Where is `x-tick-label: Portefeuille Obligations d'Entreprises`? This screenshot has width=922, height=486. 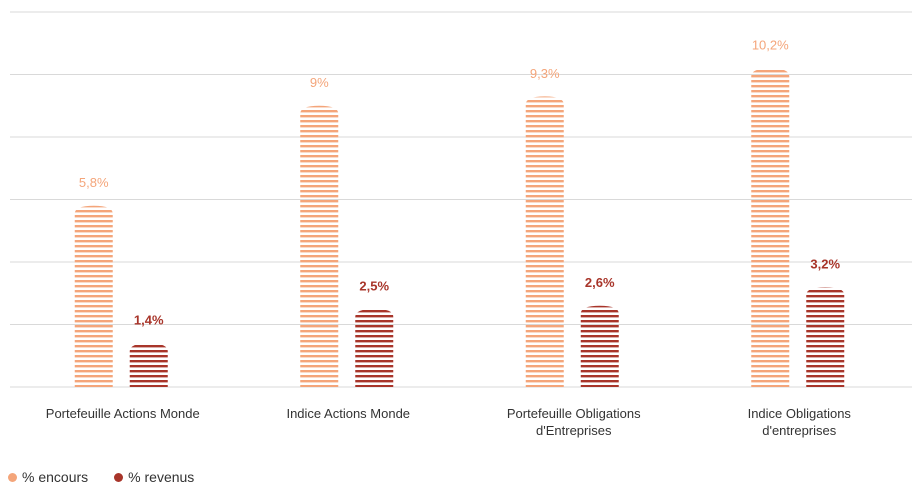 x-tick-label: Portefeuille Obligations d'Entreprises is located at coordinates (573, 422).